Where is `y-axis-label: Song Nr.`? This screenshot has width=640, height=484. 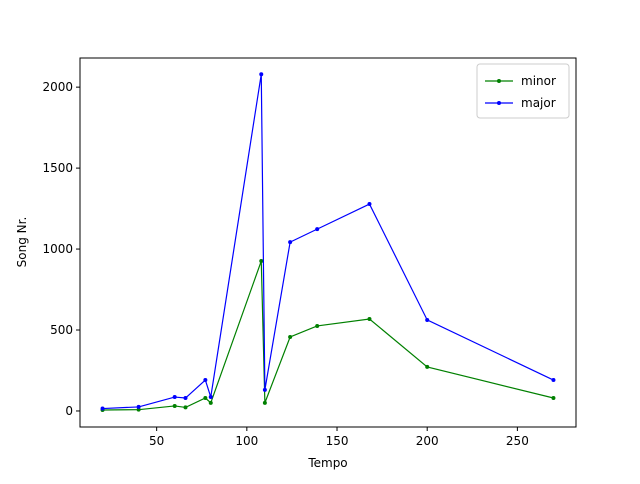
y-axis-label: Song Nr. is located at coordinates (22, 242).